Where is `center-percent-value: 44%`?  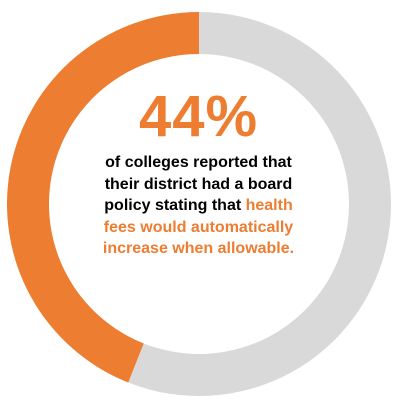
center-percent-value: 44% is located at coordinates (198, 116).